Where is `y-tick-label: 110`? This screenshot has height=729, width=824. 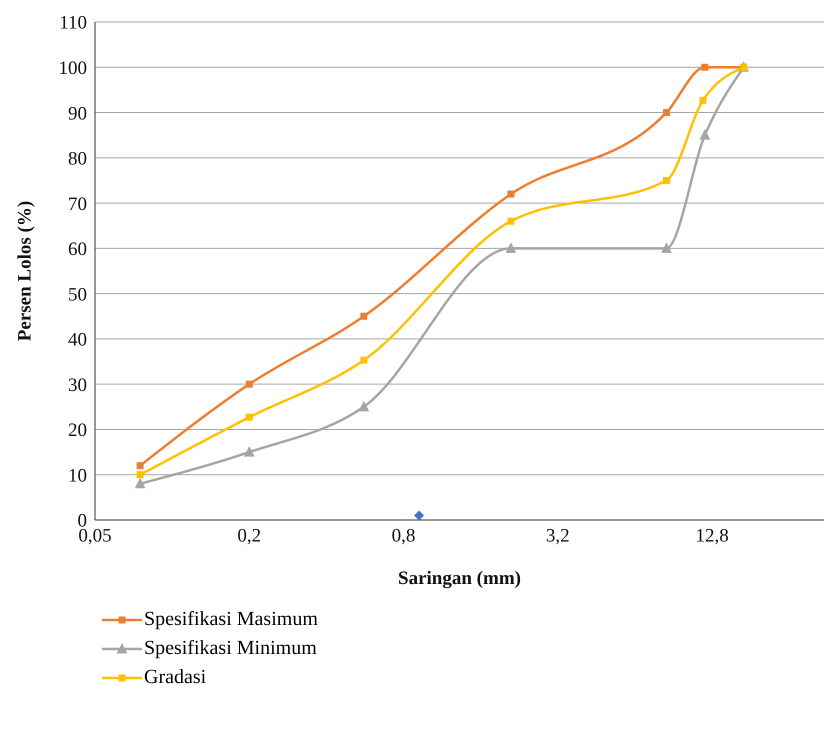 y-tick-label: 110 is located at coordinates (73, 23).